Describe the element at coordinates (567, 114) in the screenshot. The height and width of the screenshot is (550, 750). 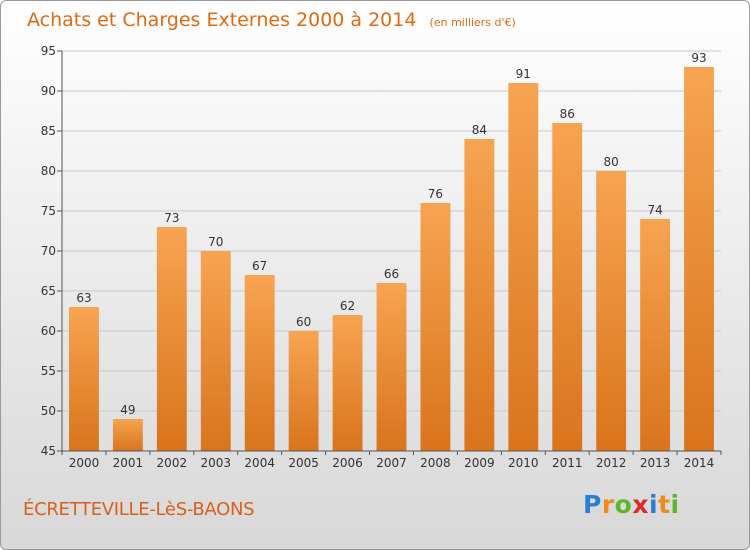
I see `value-label: 86` at that location.